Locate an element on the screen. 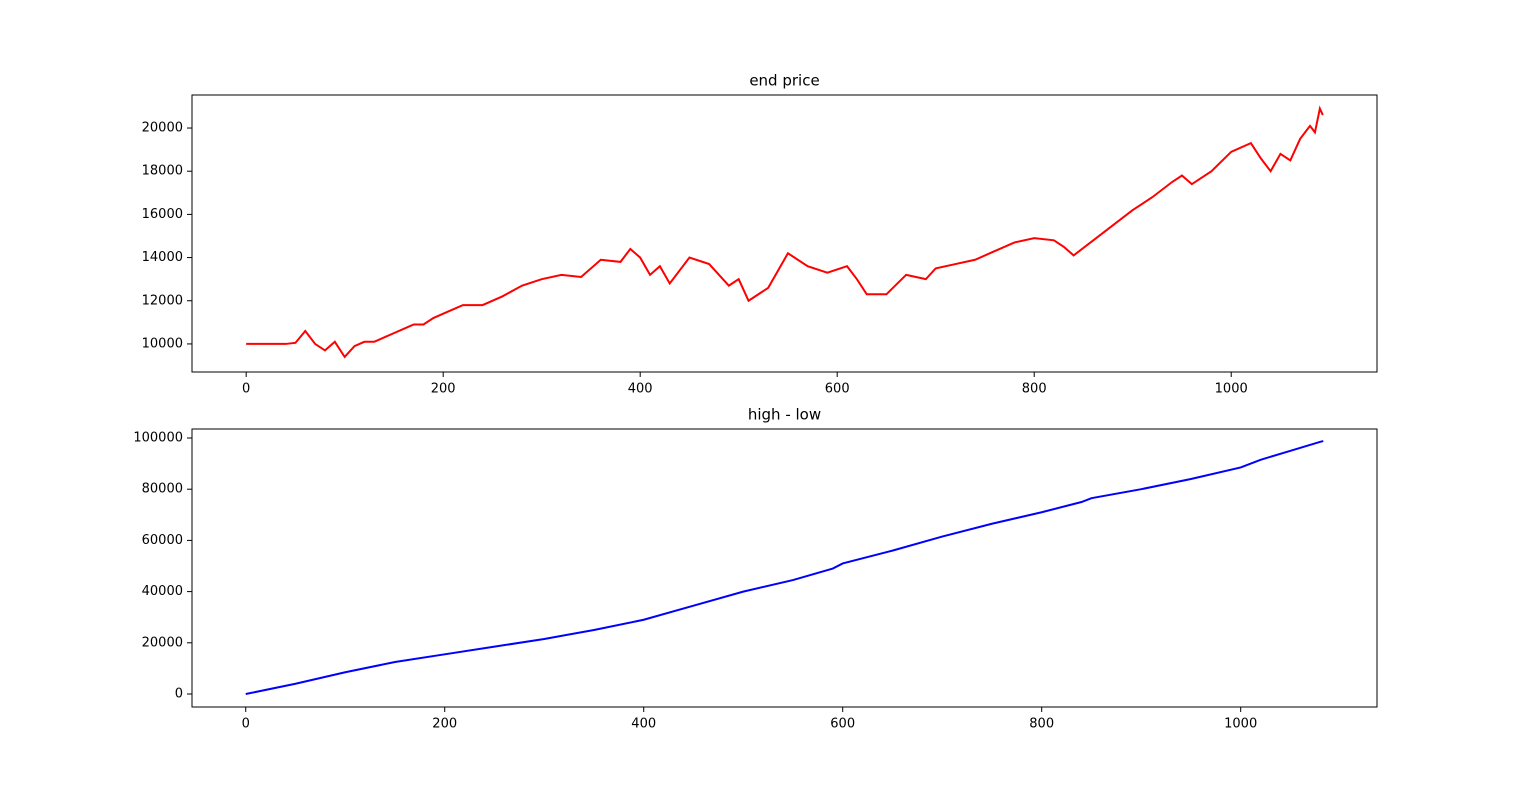 This screenshot has height=798, width=1530. y-tick-label: 60000 is located at coordinates (162, 540).